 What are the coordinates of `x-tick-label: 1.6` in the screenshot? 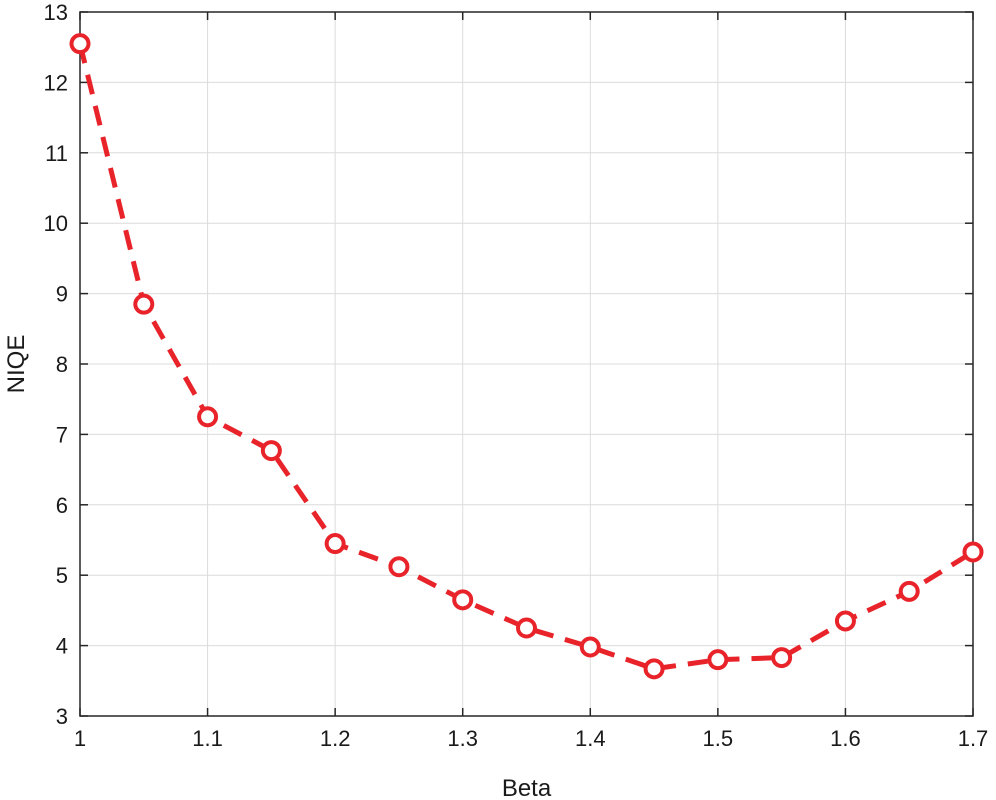 It's located at (845, 738).